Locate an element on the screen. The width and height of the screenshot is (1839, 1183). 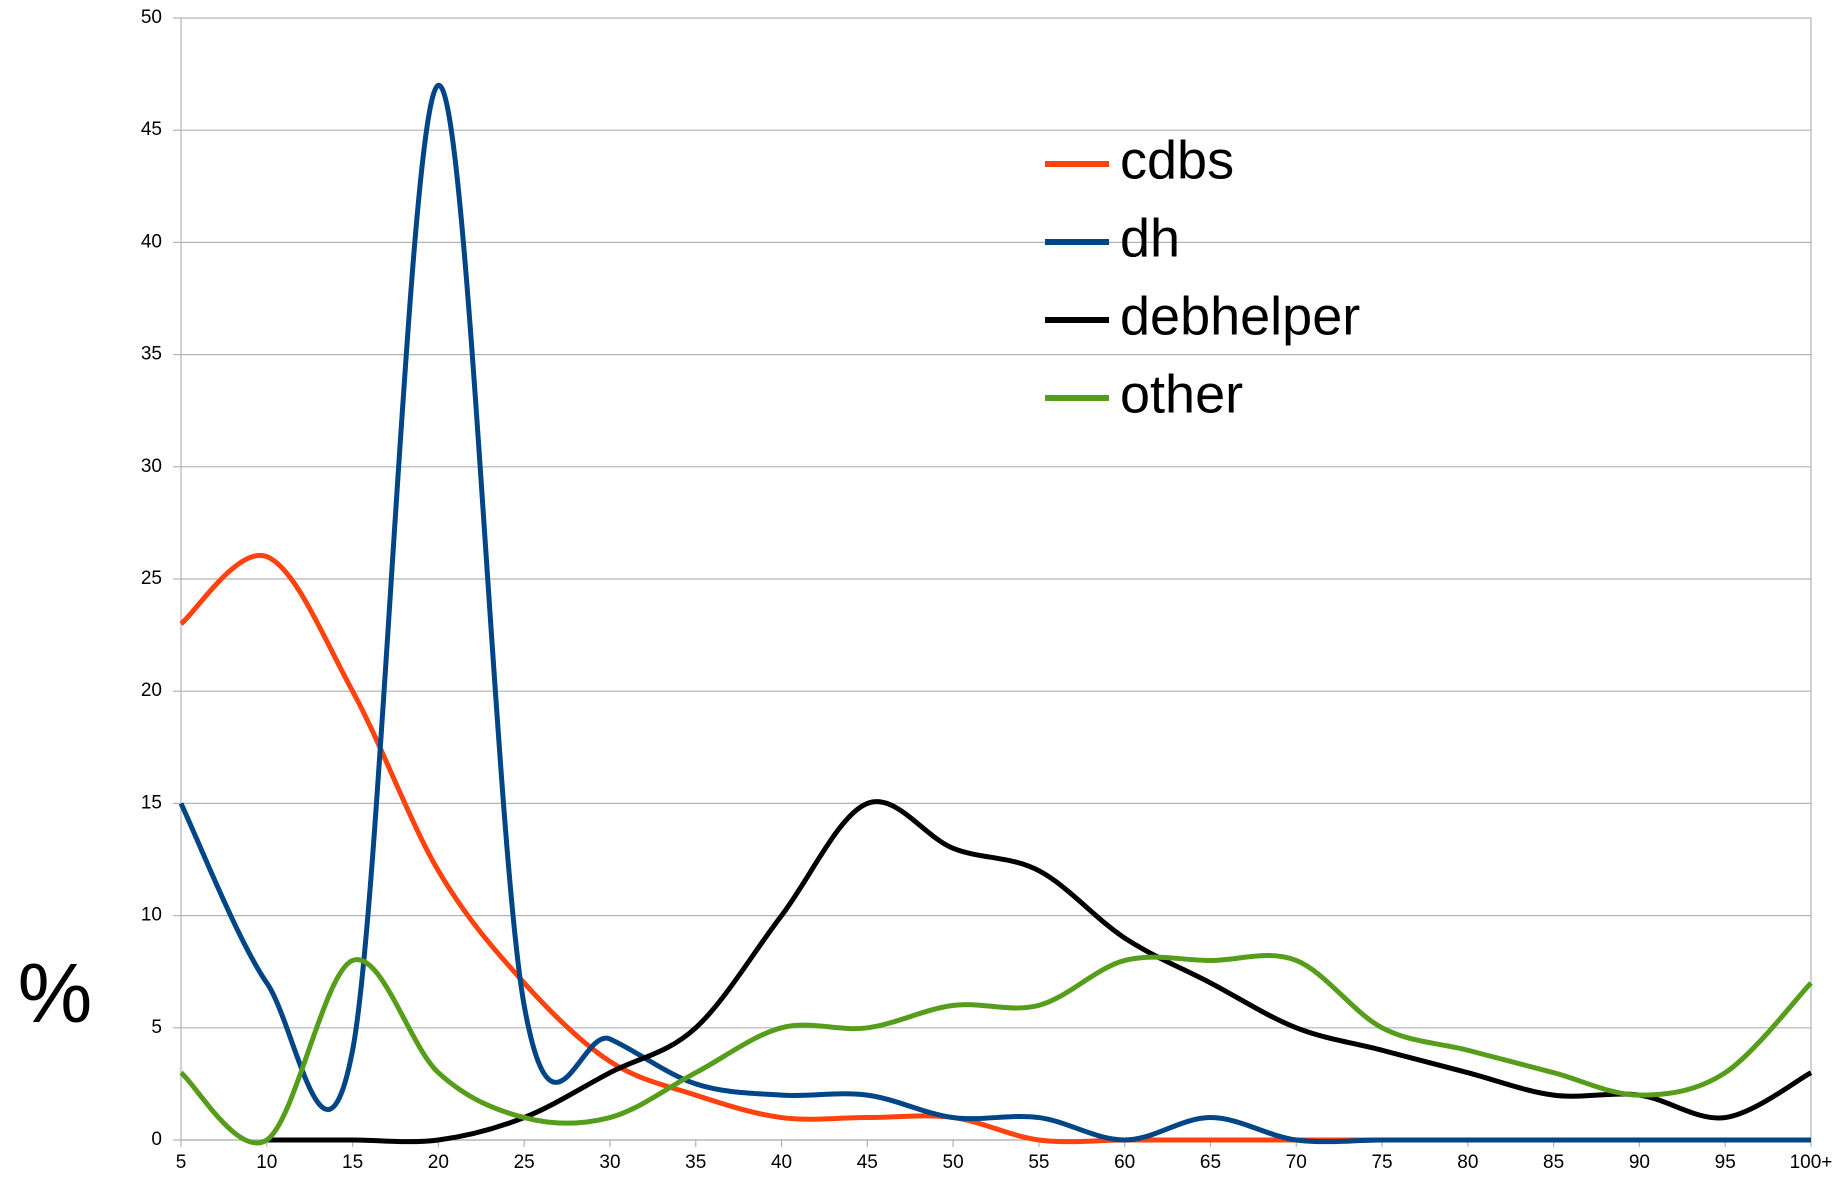
legend-label: dh is located at coordinates (1150, 238).